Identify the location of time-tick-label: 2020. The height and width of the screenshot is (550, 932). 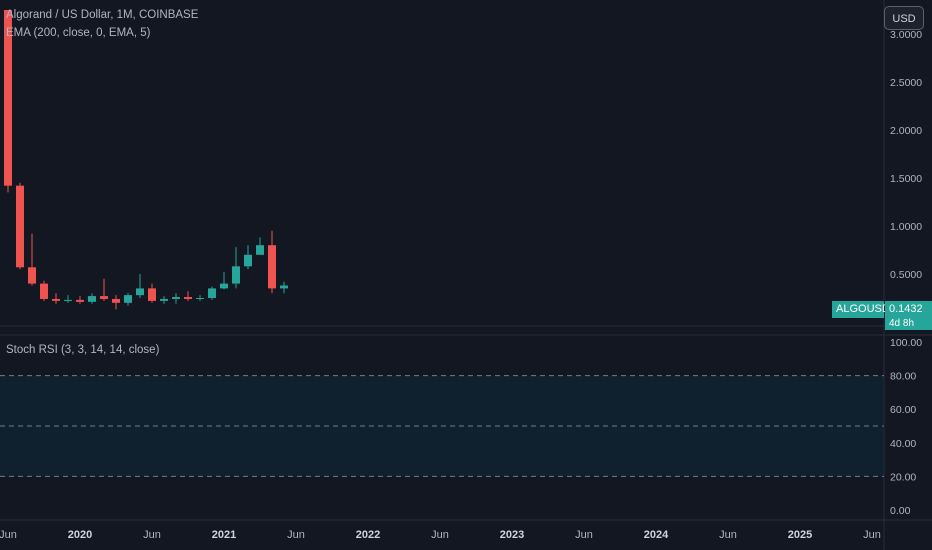
(80, 535).